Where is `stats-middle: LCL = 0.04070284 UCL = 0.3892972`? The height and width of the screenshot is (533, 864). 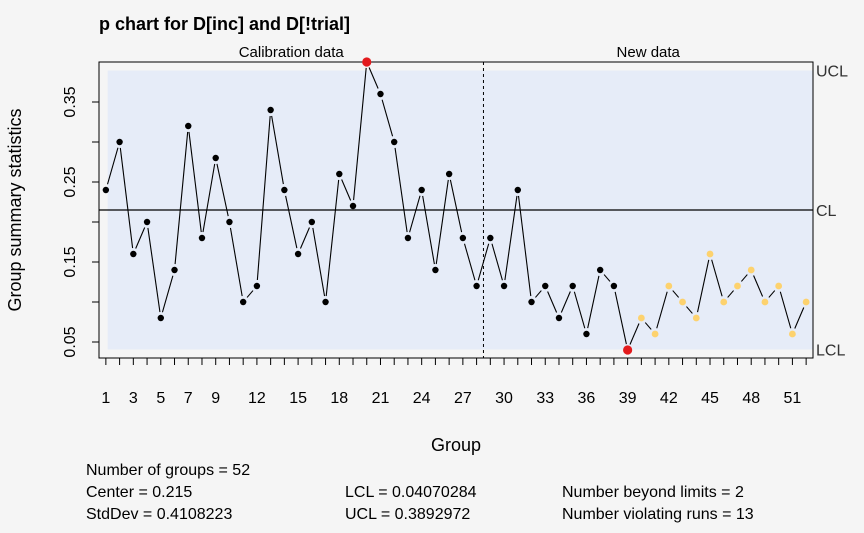 stats-middle: LCL = 0.04070284 UCL = 0.3892972 is located at coordinates (411, 504).